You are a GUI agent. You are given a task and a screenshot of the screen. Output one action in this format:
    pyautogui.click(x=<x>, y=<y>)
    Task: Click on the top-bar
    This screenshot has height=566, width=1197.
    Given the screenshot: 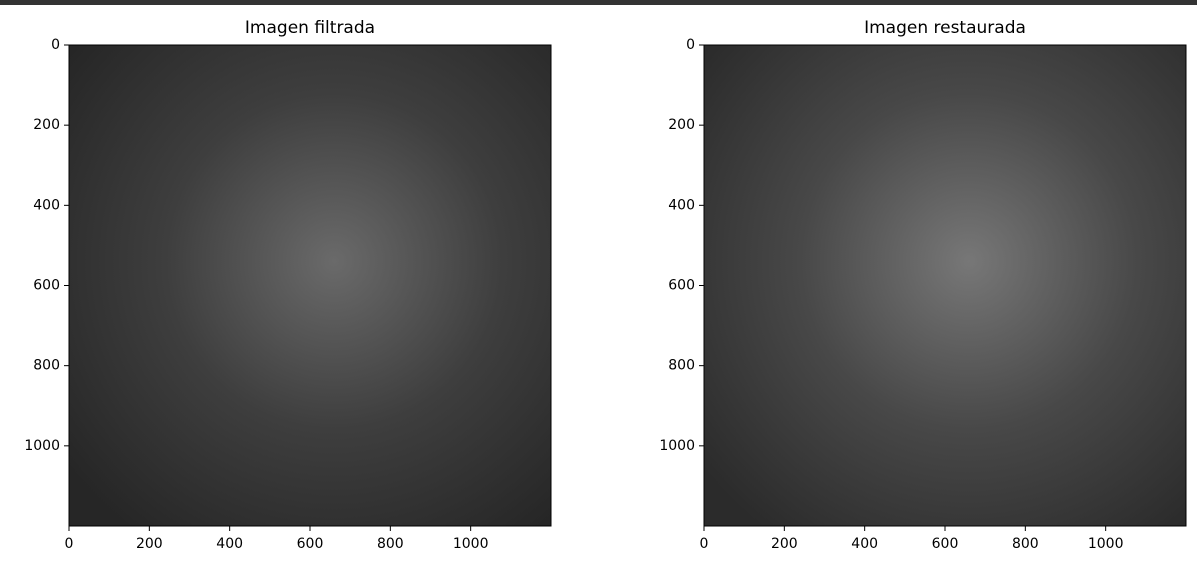 What is the action you would take?
    pyautogui.click(x=598, y=2)
    